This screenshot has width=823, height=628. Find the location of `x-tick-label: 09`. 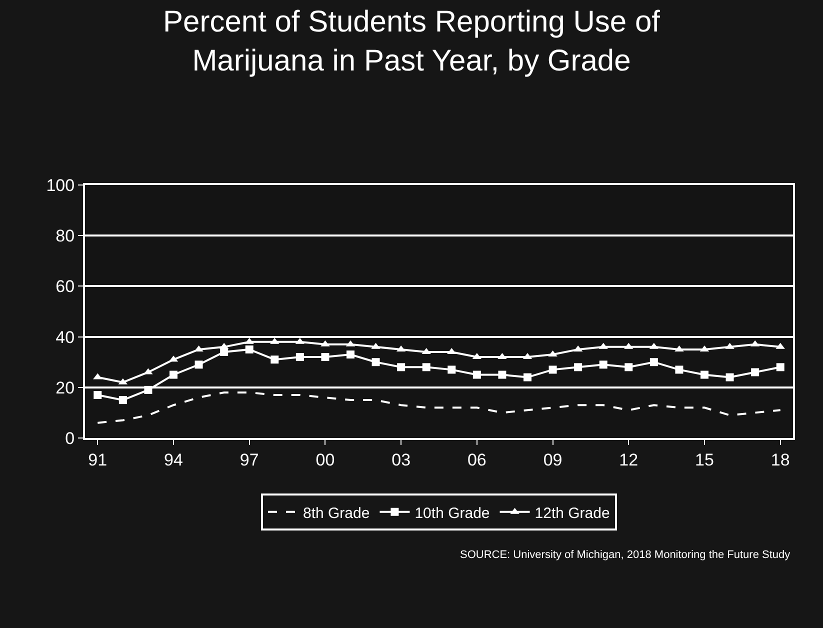

x-tick-label: 09 is located at coordinates (552, 460).